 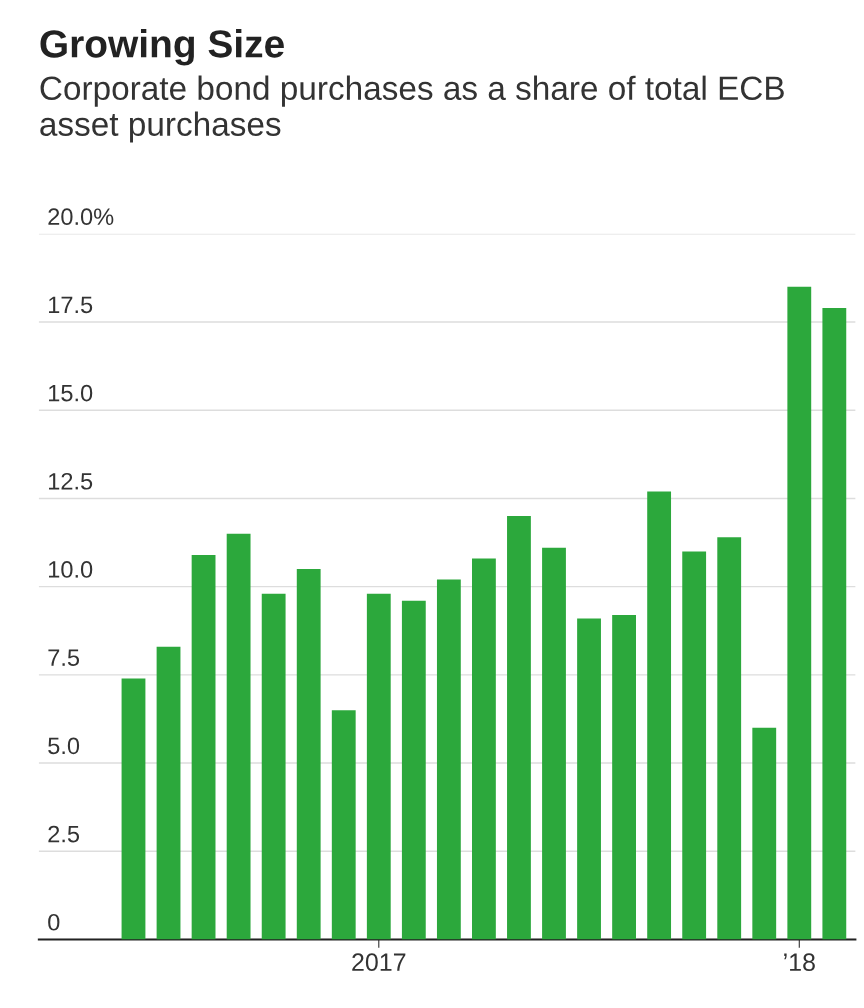 I want to click on chart-subtitle: Corporate bond purchases as a share of total ECB asset purchases, so click(x=412, y=109).